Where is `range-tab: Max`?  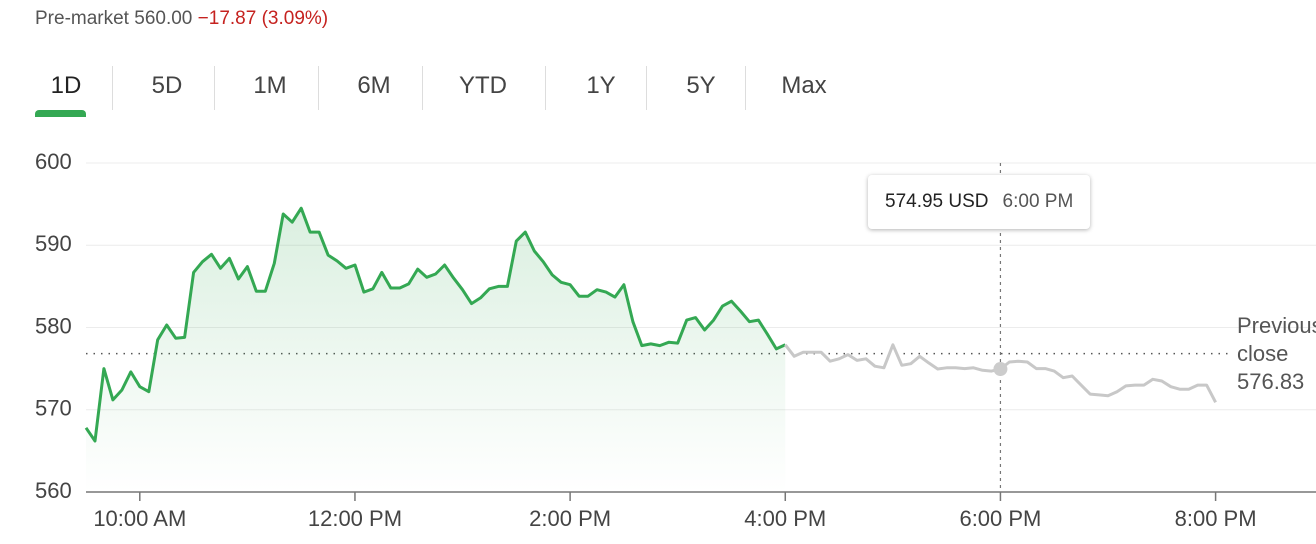
range-tab: Max is located at coordinates (804, 85).